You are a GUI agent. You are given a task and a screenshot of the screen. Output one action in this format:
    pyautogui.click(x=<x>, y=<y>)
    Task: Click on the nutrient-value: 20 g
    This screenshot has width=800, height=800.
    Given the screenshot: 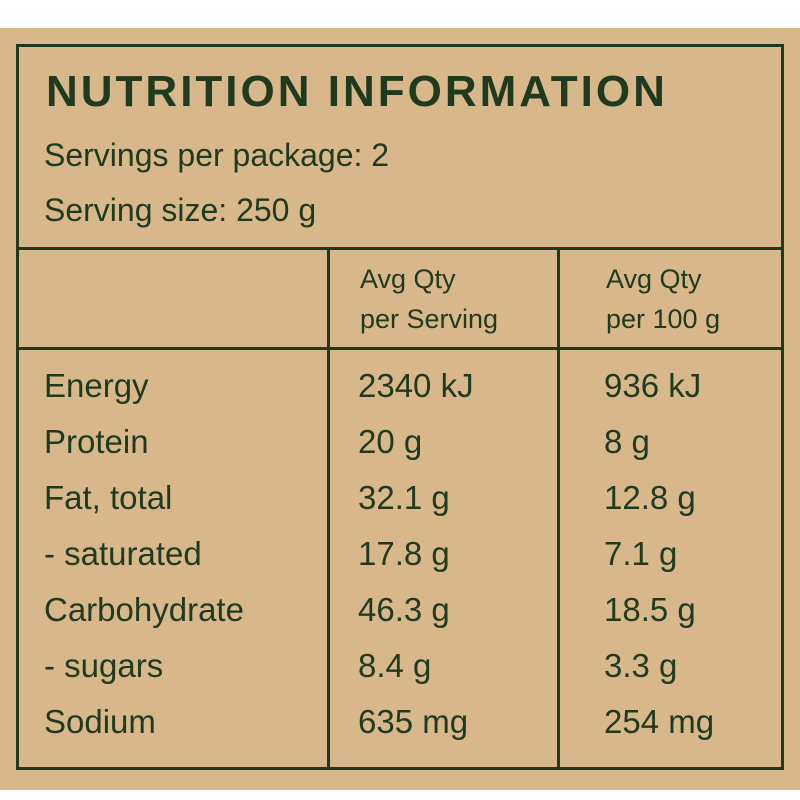 What is the action you would take?
    pyautogui.click(x=390, y=441)
    